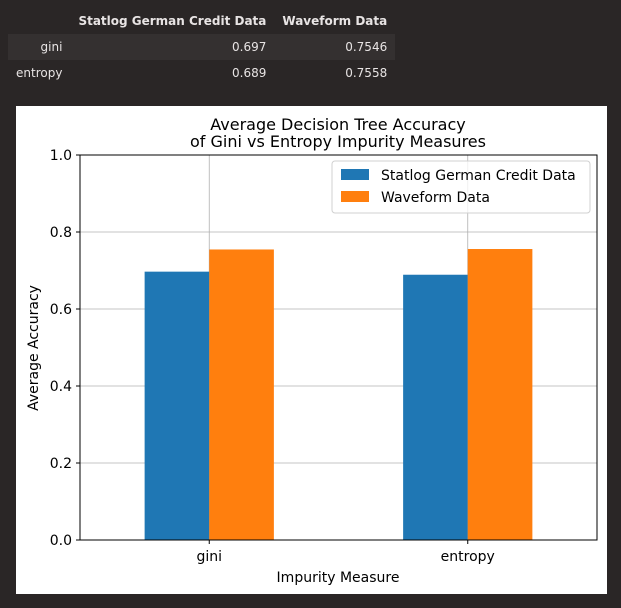 This screenshot has height=608, width=621. I want to click on chart-title-line2: of Gini vs Entropy Impurity Measures, so click(338, 141).